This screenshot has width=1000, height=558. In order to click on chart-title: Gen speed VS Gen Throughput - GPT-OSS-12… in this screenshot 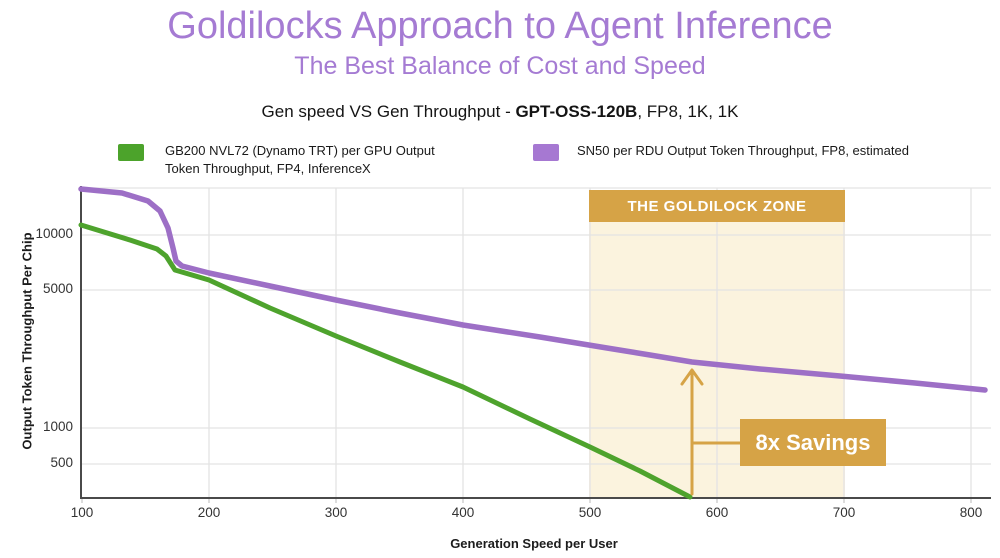, I will do `click(500, 112)`.